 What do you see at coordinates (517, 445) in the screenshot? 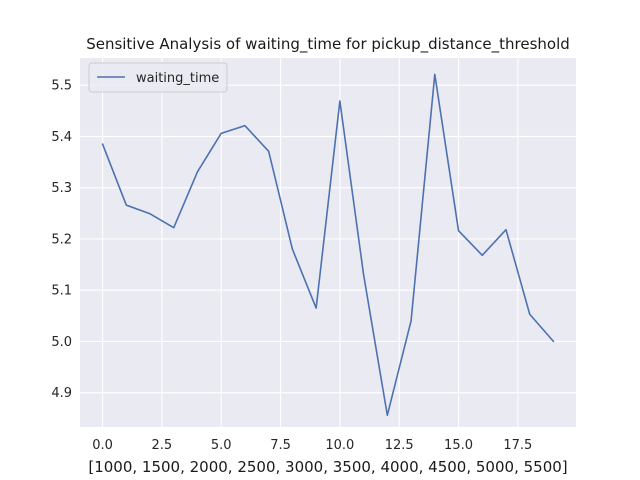
I see `x-tick-label: 17.5` at bounding box center [517, 445].